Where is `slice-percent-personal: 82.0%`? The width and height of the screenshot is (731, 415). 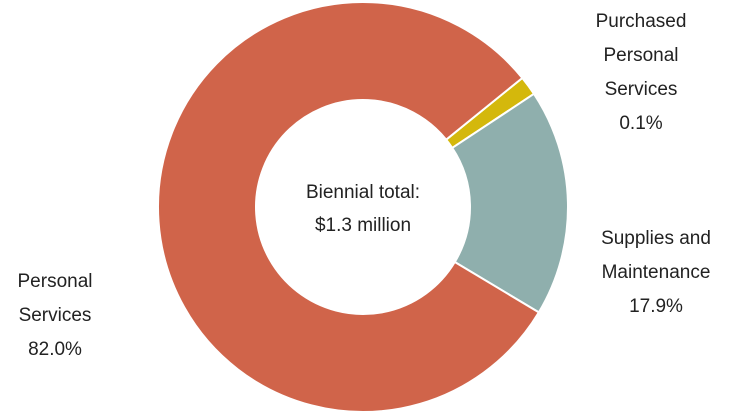 slice-percent-personal: 82.0% is located at coordinates (55, 349).